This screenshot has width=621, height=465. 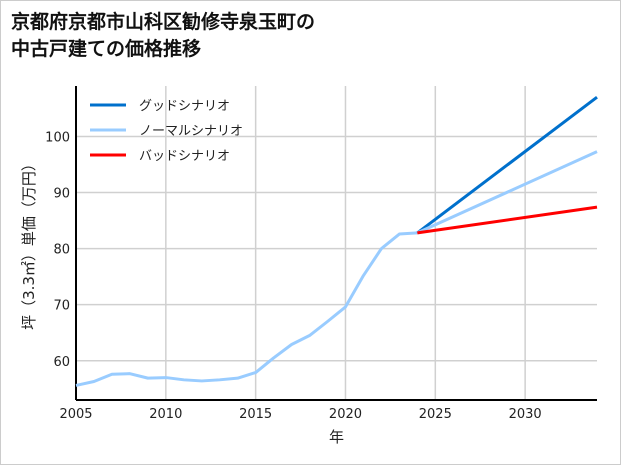 I want to click on x-tick-label: 2005, so click(x=75, y=414).